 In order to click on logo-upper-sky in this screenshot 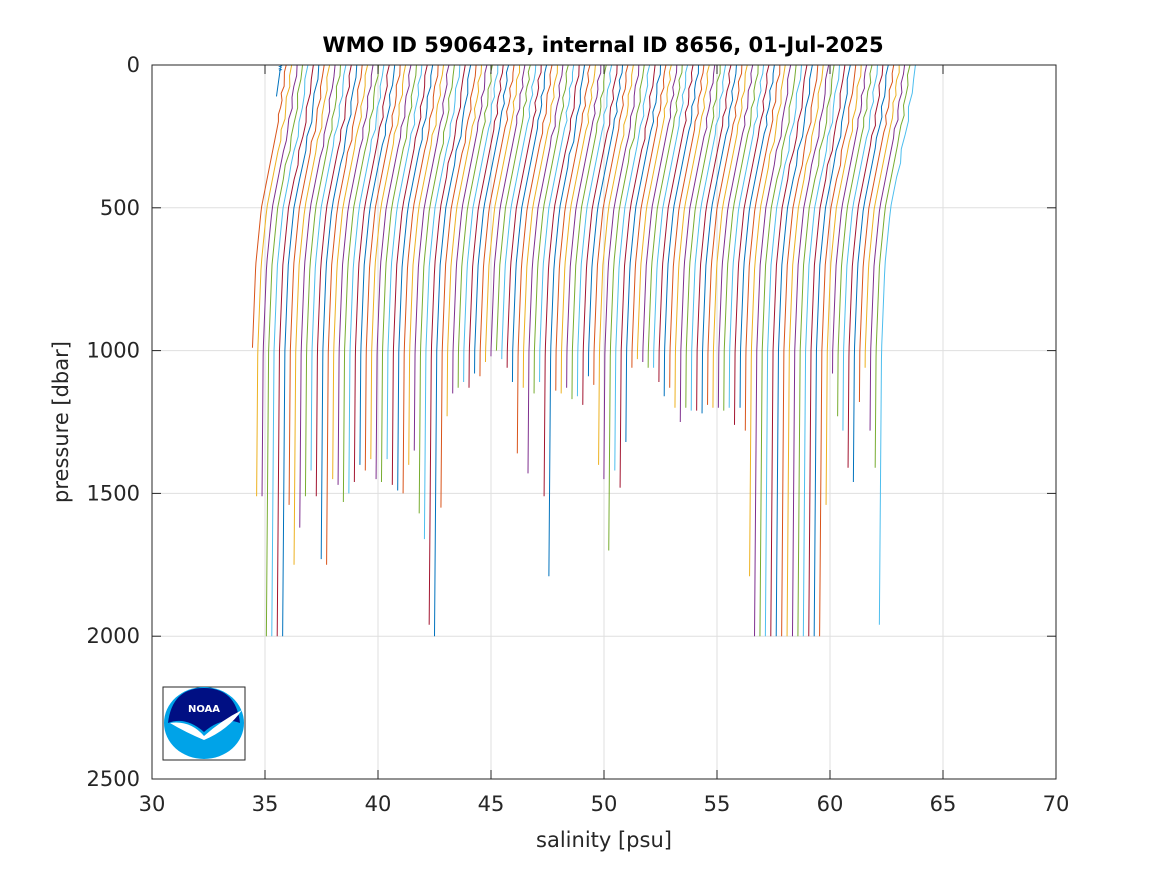, I will do `click(204, 710)`.